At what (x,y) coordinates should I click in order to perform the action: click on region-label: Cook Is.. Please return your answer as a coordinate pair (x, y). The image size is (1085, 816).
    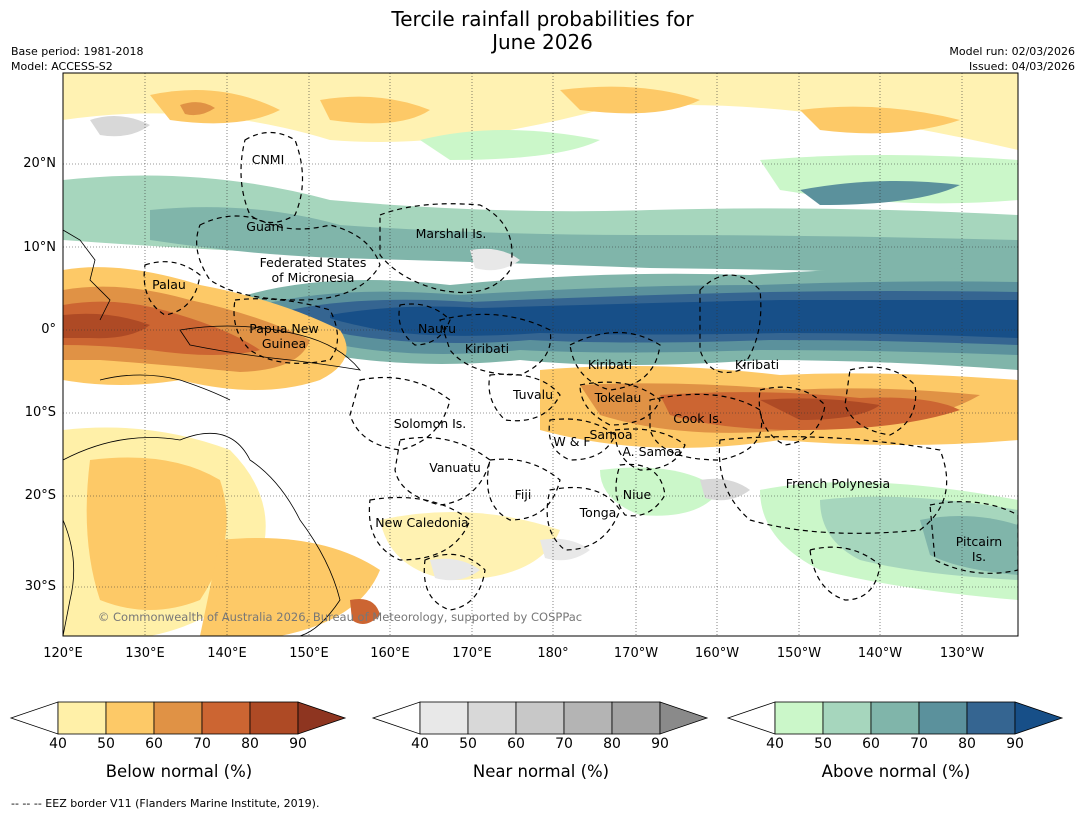
    Looking at the image, I should click on (697, 418).